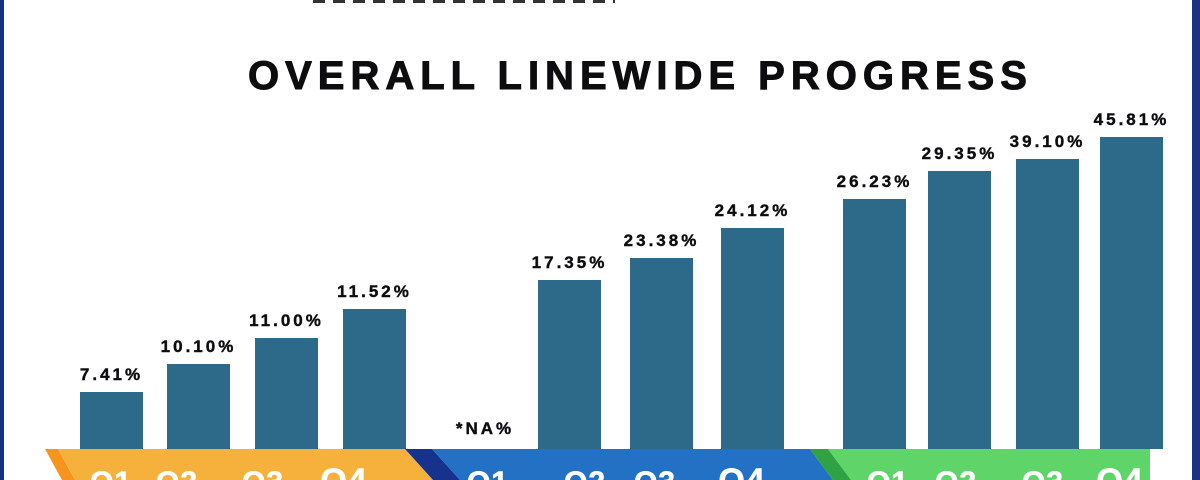 The image size is (1200, 480). What do you see at coordinates (1047, 141) in the screenshot?
I see `bar-value-label: 39.10%` at bounding box center [1047, 141].